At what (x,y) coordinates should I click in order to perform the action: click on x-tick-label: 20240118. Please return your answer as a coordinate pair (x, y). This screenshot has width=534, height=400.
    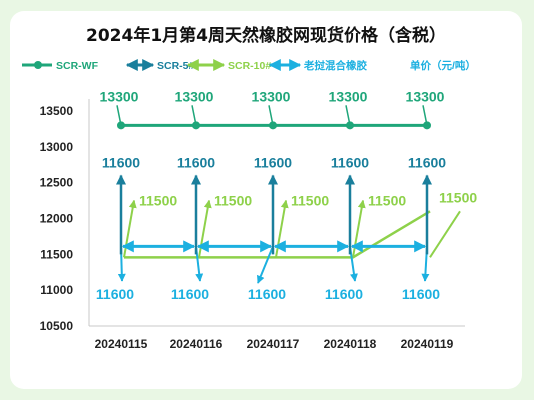
    Looking at the image, I should click on (350, 344).